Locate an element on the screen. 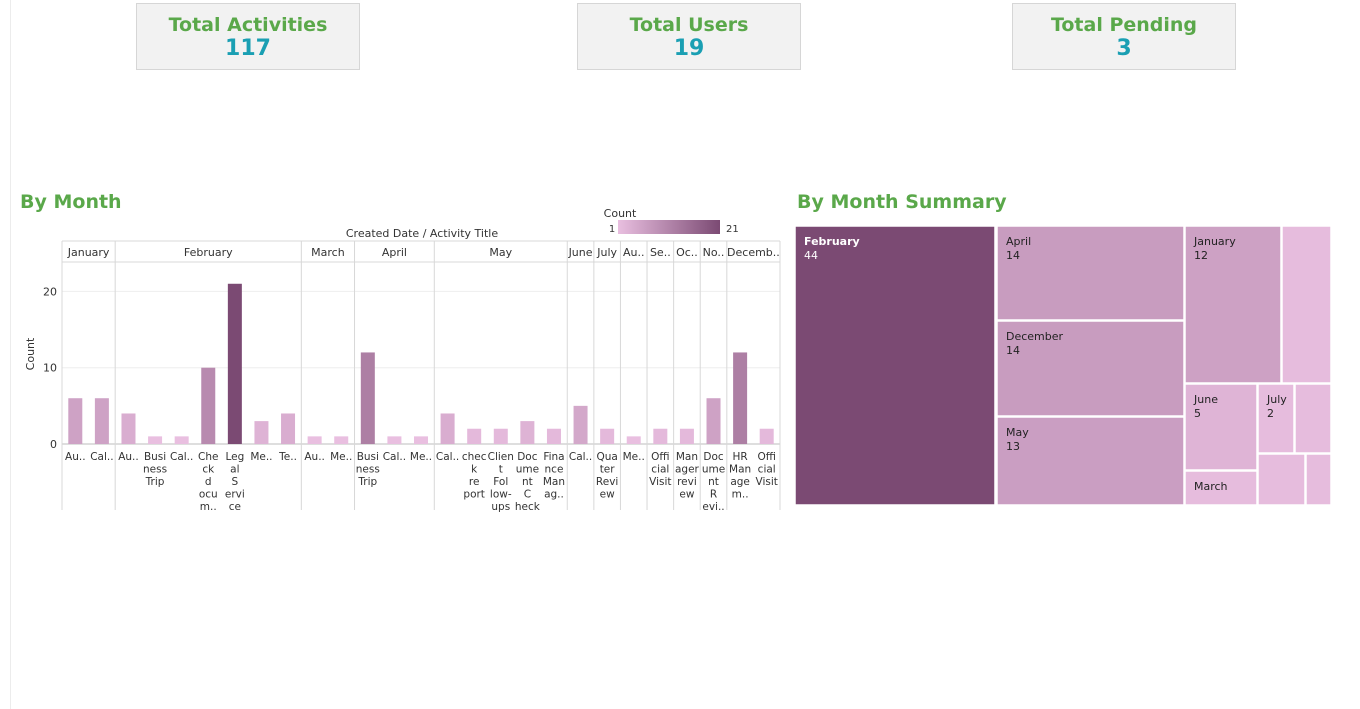 The width and height of the screenshot is (1360, 709). bar-category-label: d is located at coordinates (208, 482).